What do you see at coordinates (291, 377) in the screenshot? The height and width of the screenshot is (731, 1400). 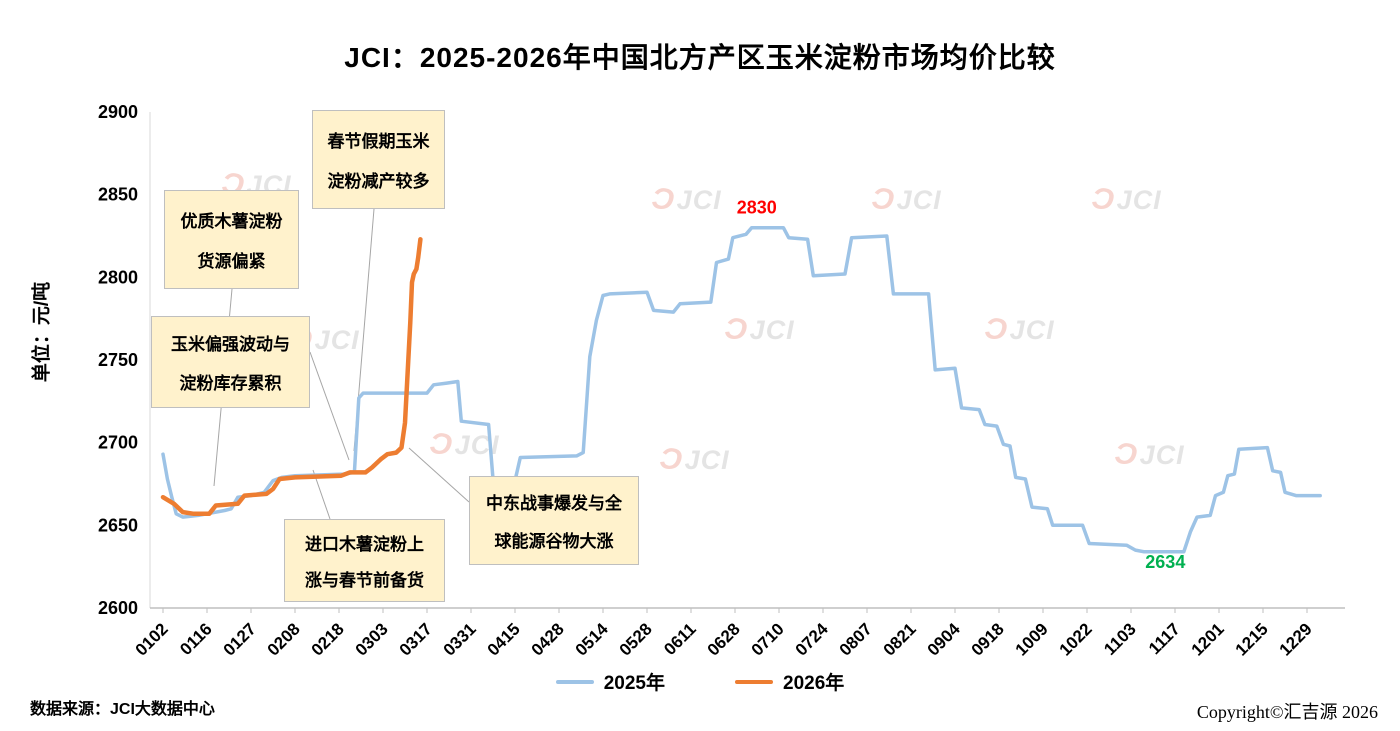 I see `series-line-2026年` at bounding box center [291, 377].